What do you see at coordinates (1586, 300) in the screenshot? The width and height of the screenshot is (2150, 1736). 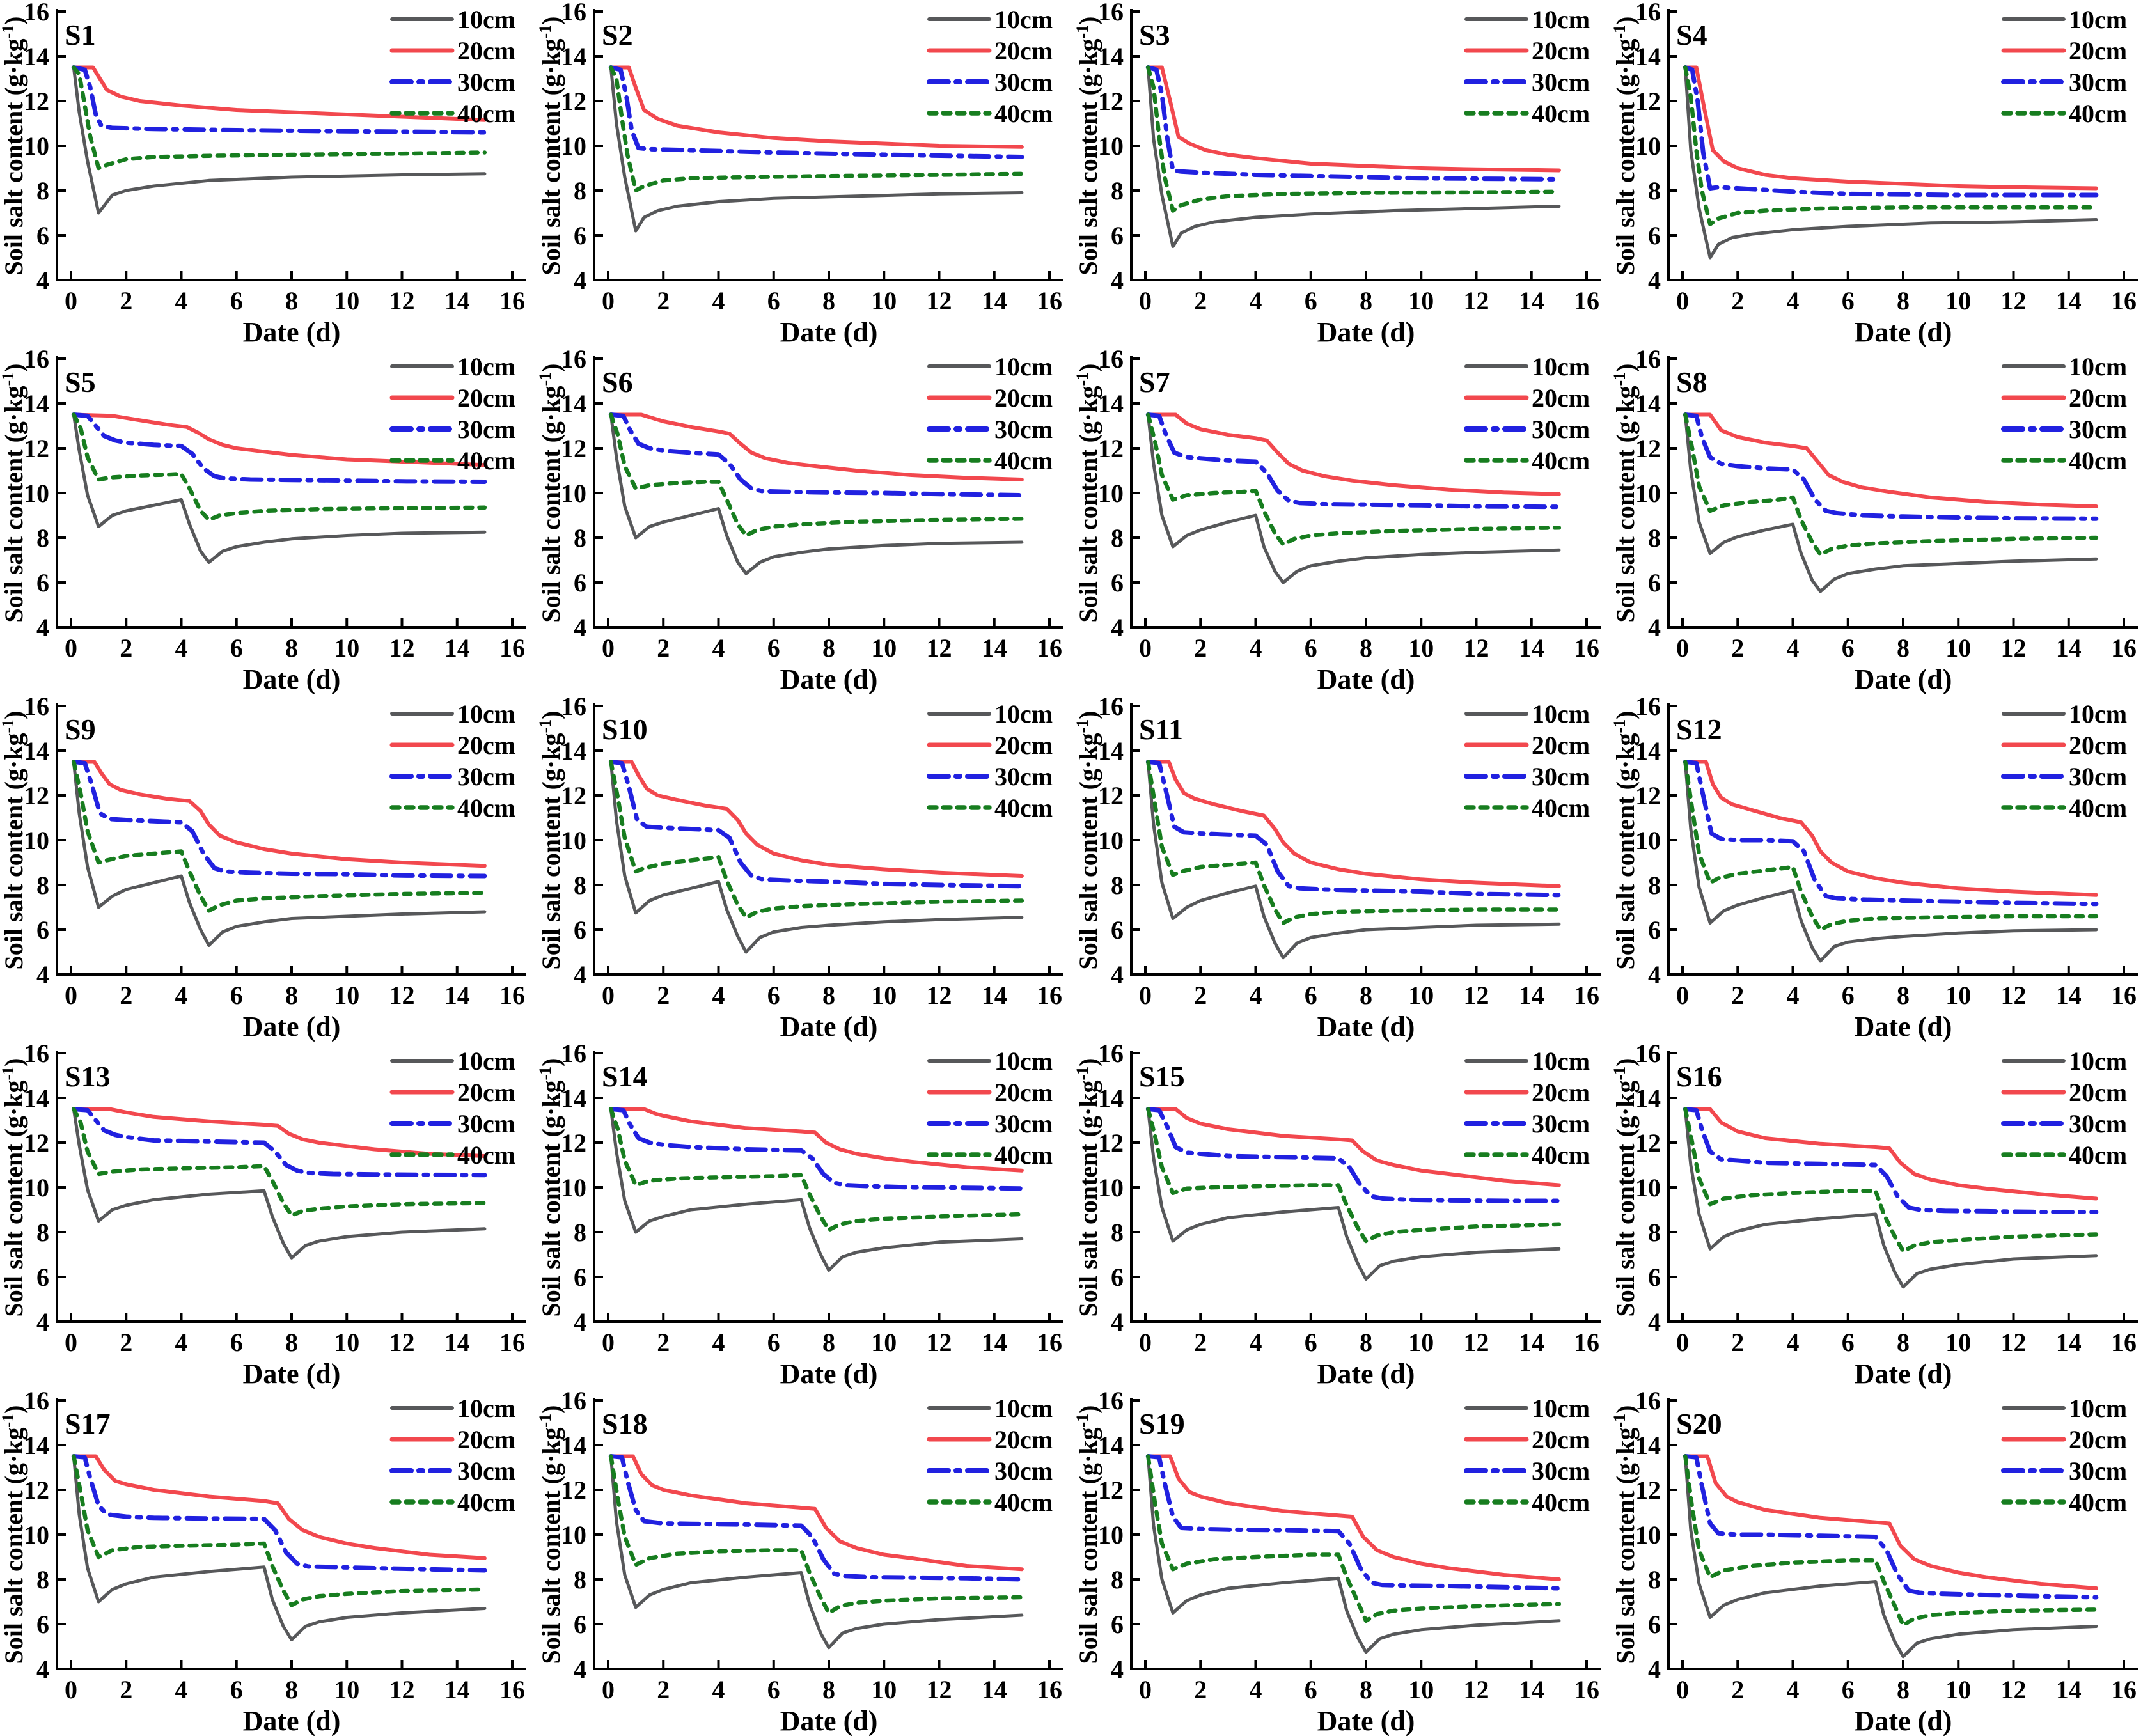 I see `x-tick-label: 16` at bounding box center [1586, 300].